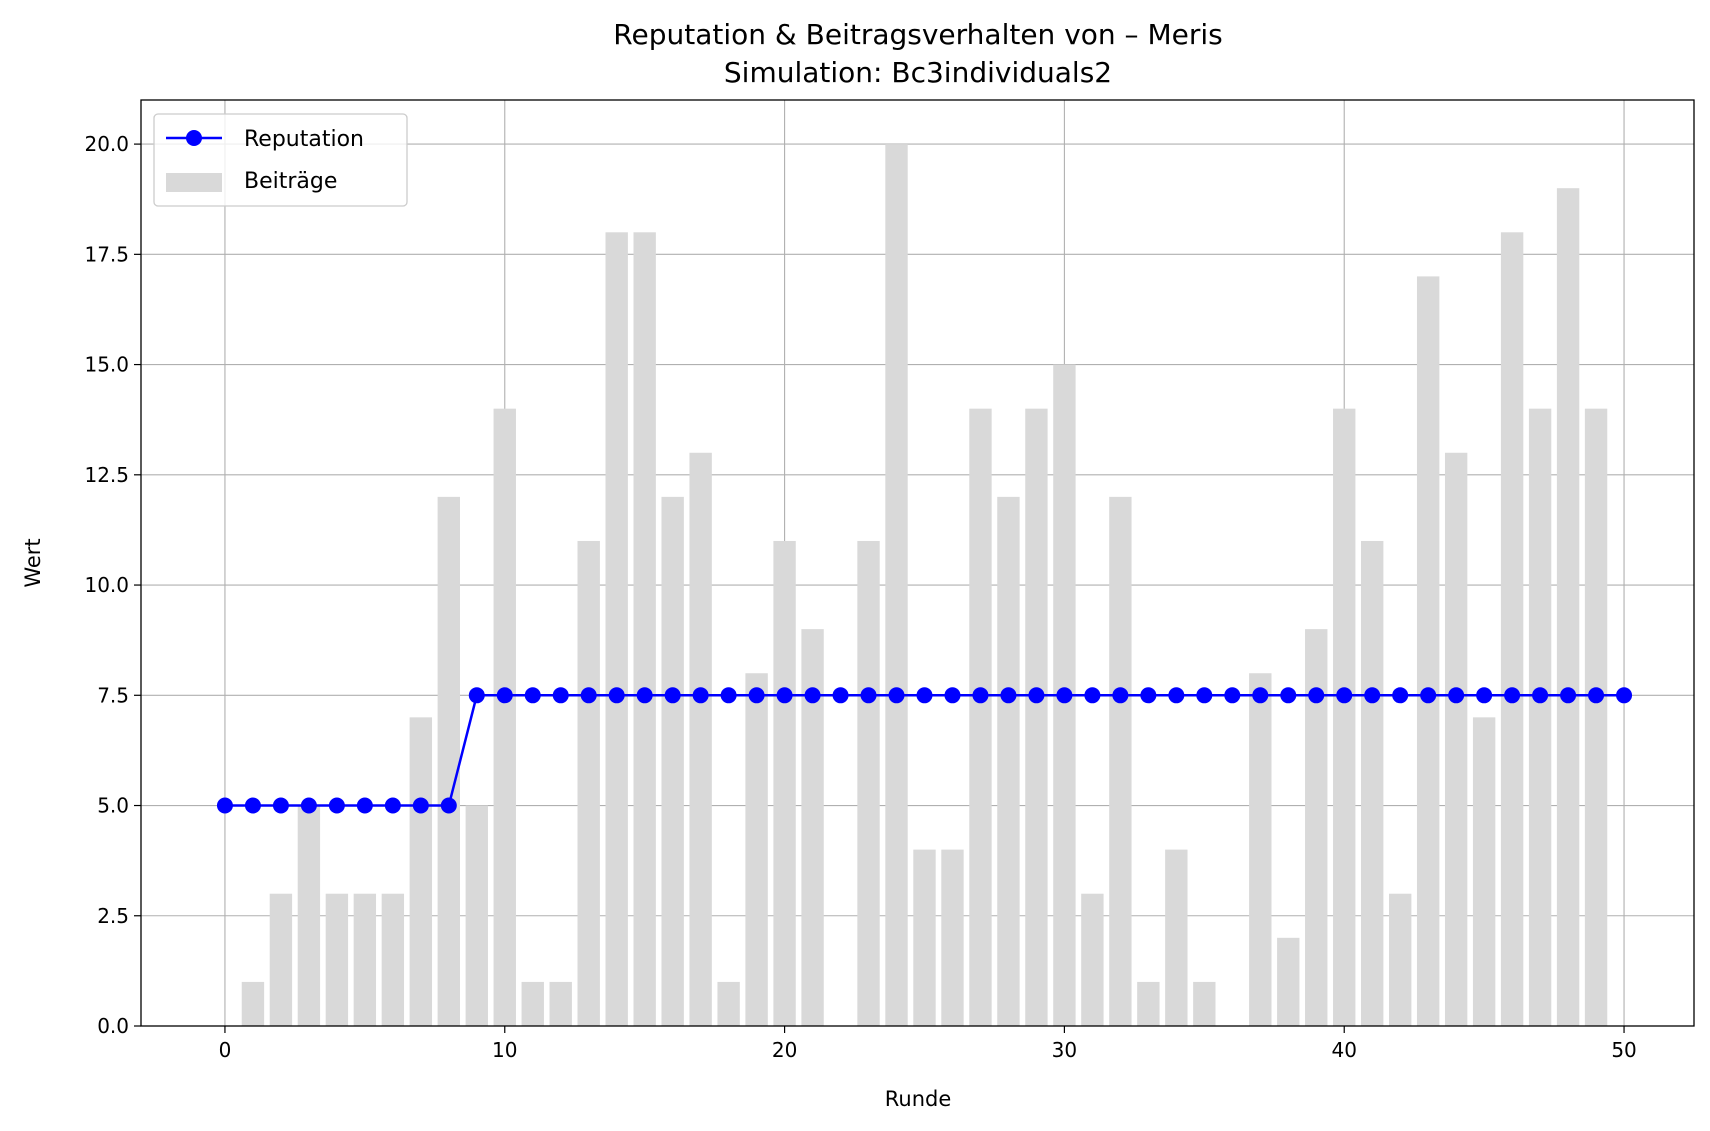 The image size is (1710, 1131). Describe the element at coordinates (113, 1026) in the screenshot. I see `y-tick-label: 0.0` at that location.